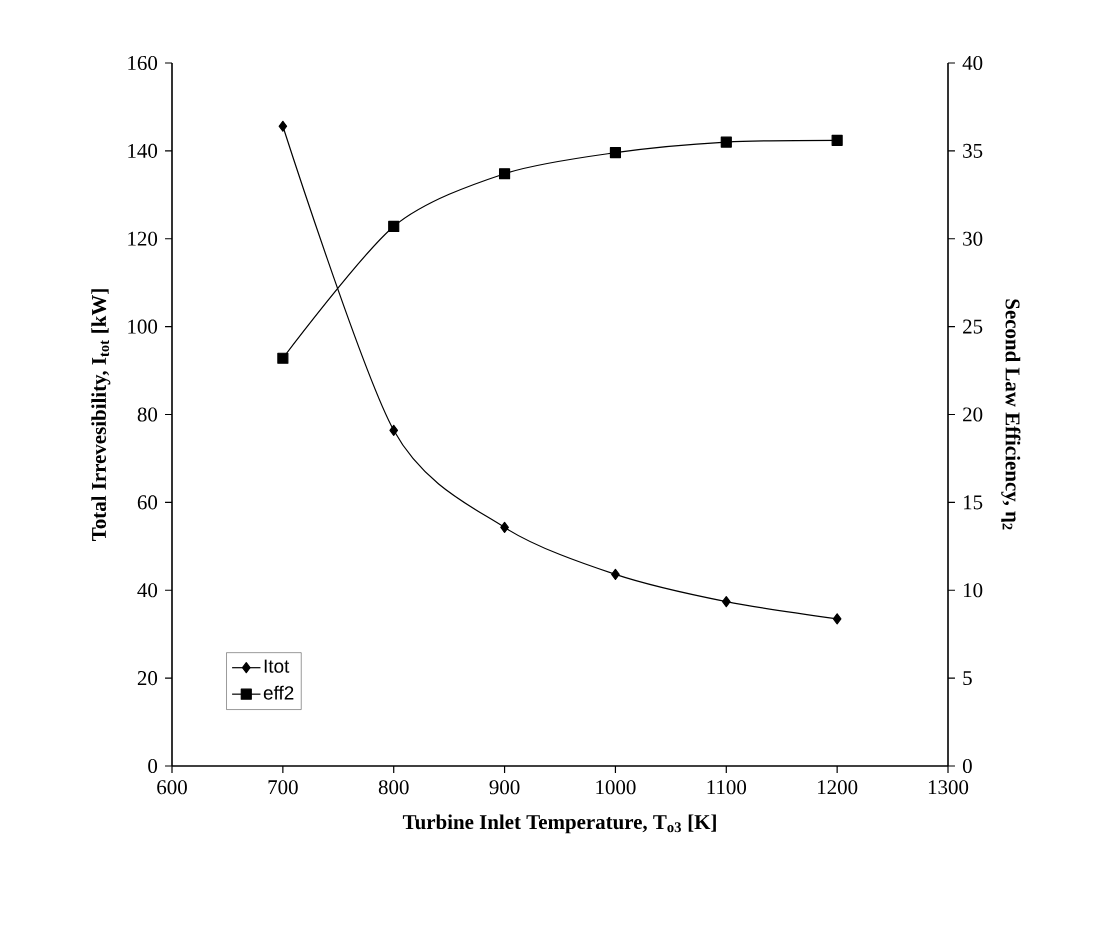  Describe the element at coordinates (147, 678) in the screenshot. I see `y-tick-label: 20` at that location.